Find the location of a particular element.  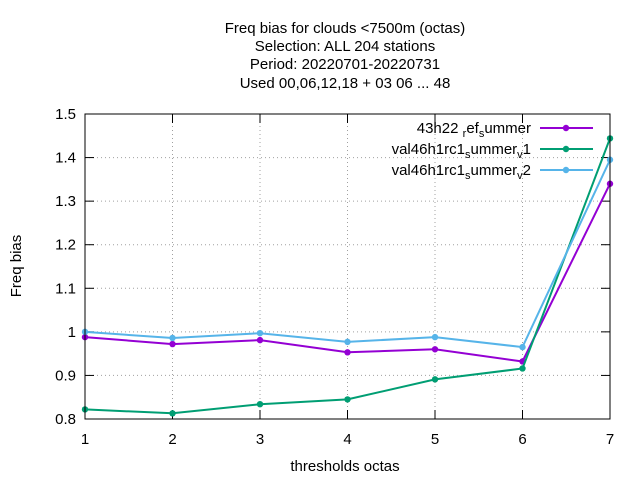

legend-entry-3: val46h1rc1summerv2 is located at coordinates (492, 172).